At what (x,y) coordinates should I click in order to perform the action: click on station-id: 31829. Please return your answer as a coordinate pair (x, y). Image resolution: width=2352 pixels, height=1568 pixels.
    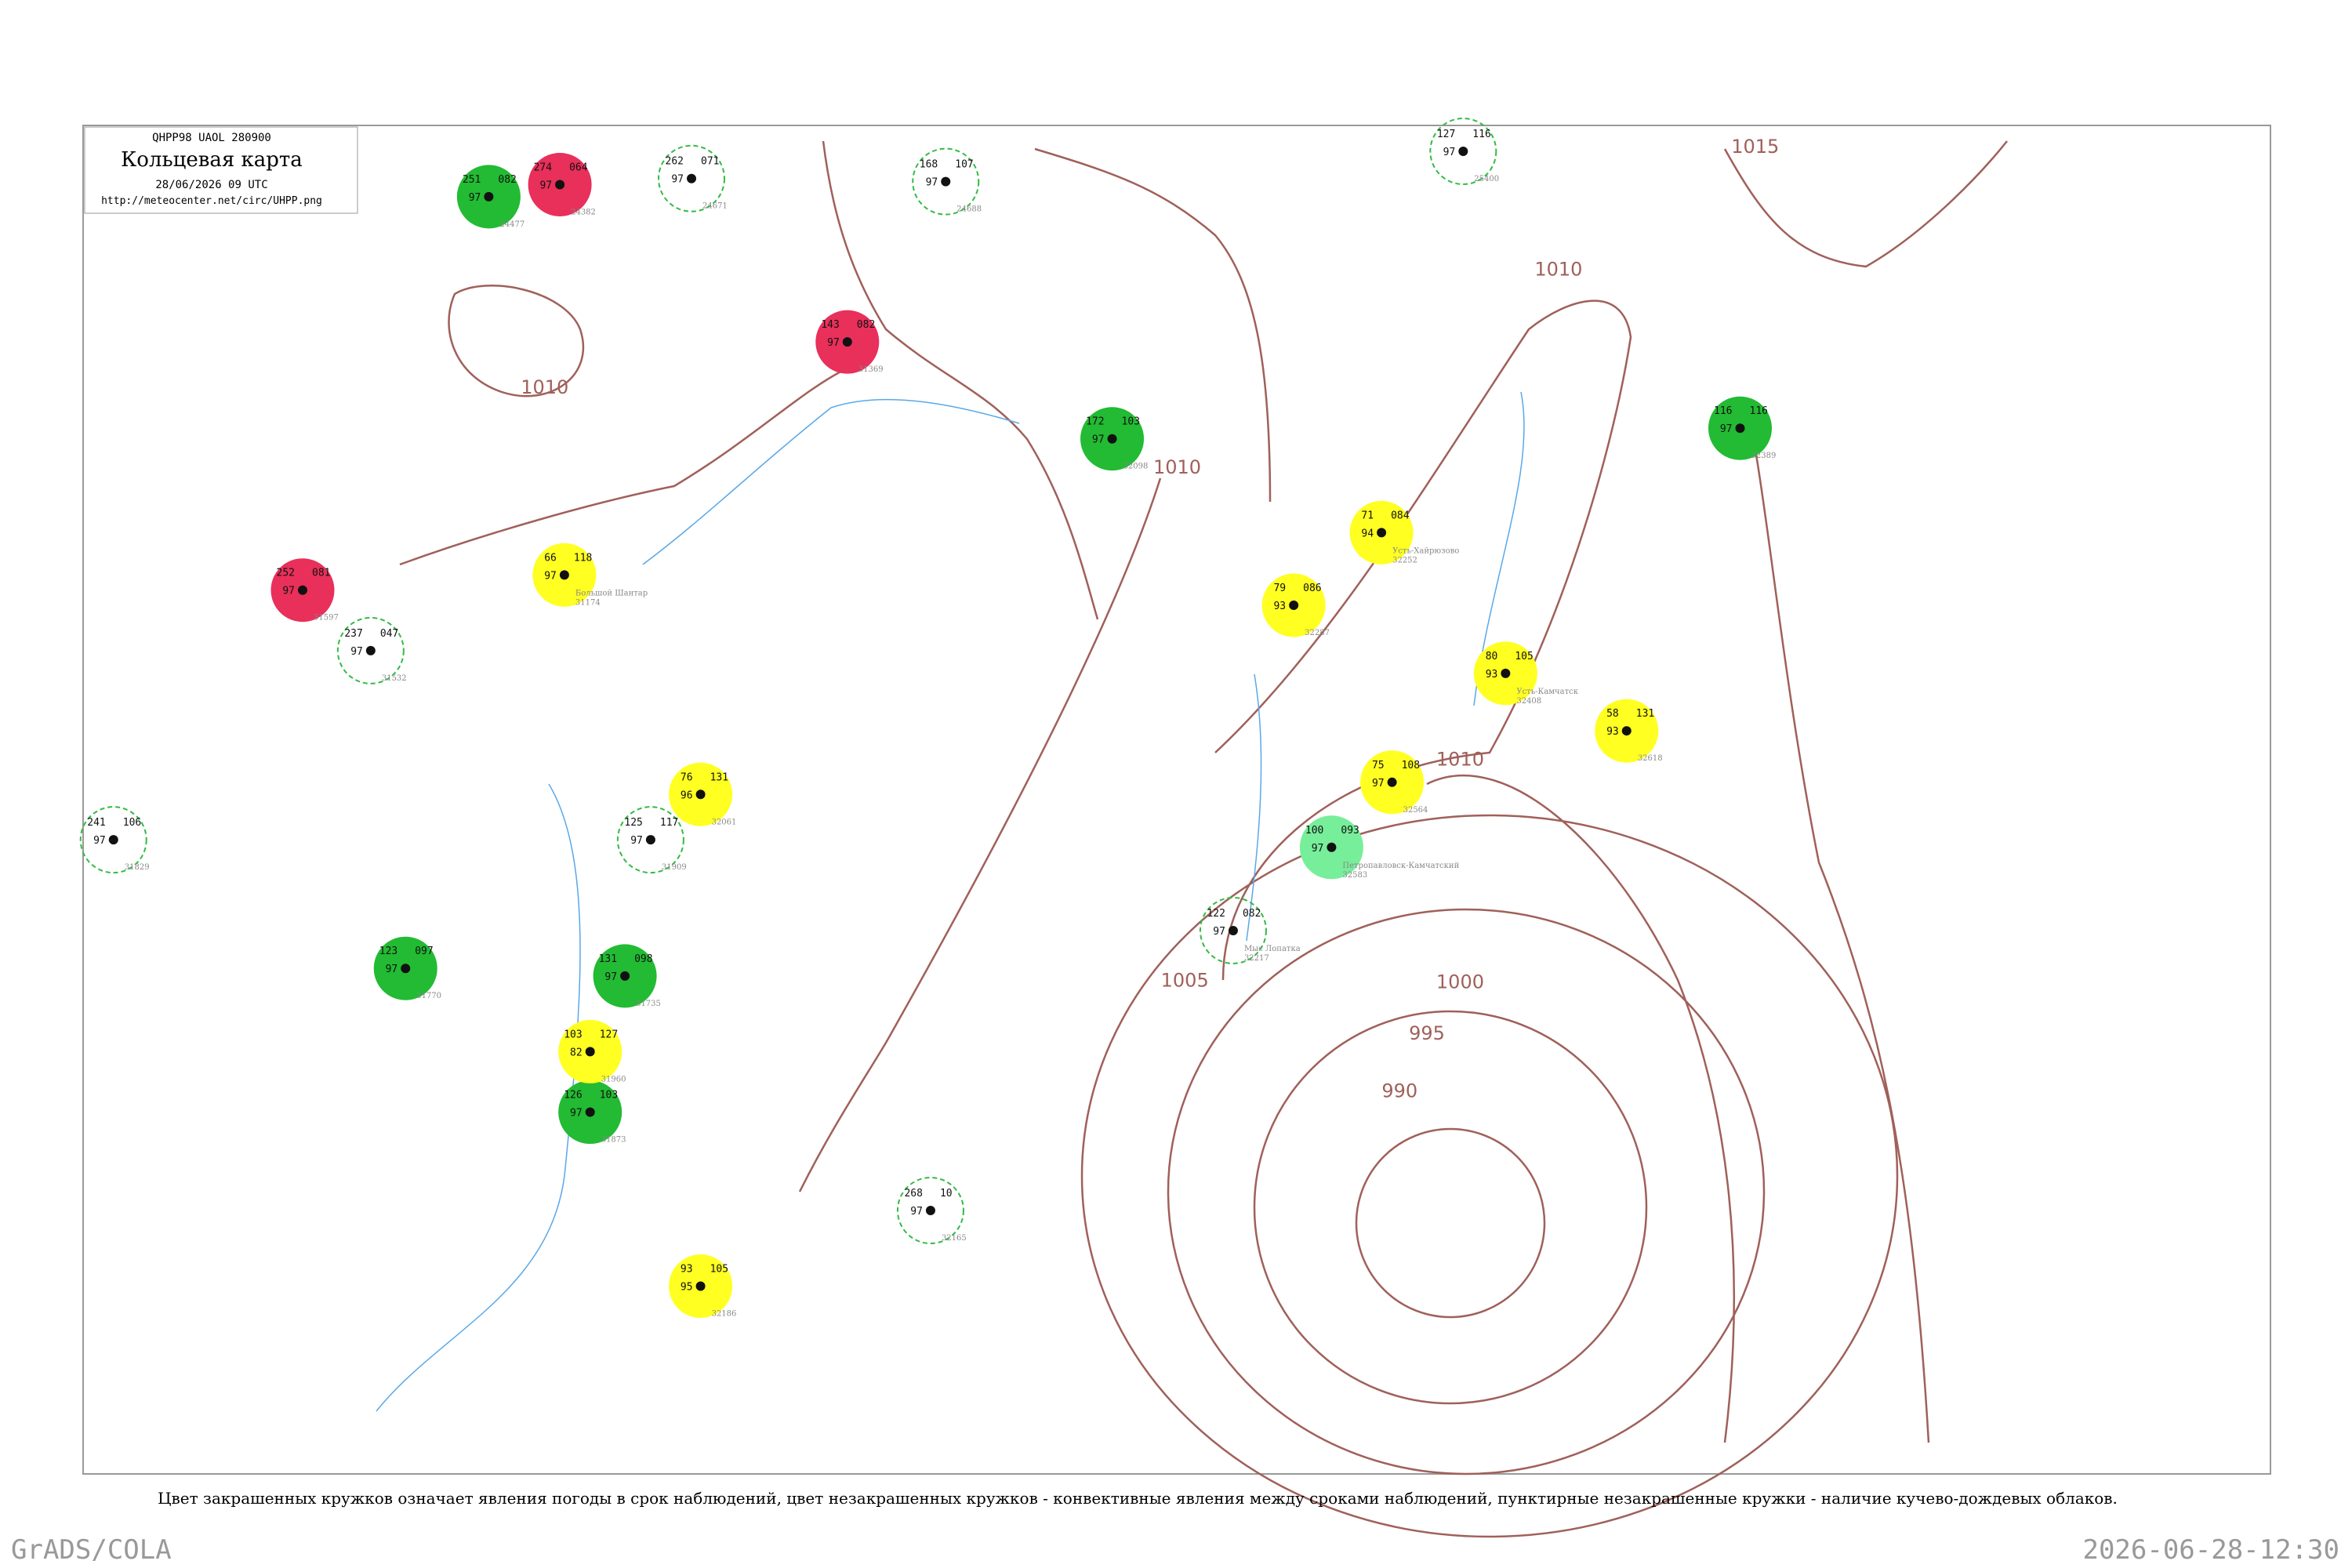
    Looking at the image, I should click on (137, 868).